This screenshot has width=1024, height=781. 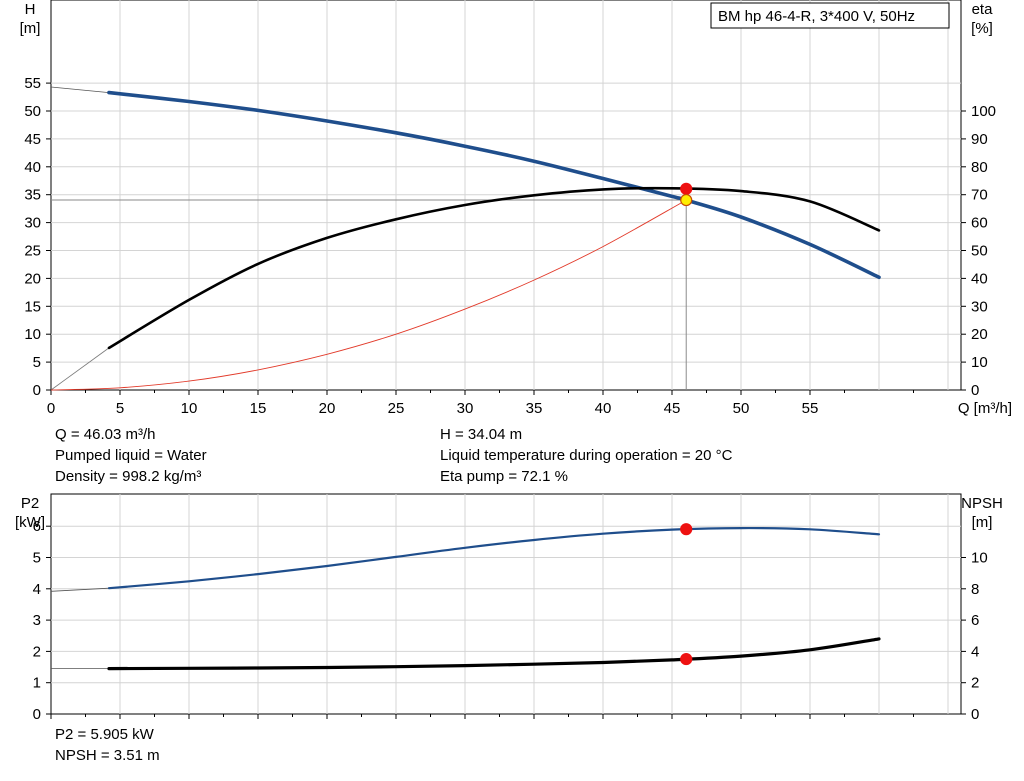 What do you see at coordinates (32, 167) in the screenshot?
I see `left-tick-label: 40` at bounding box center [32, 167].